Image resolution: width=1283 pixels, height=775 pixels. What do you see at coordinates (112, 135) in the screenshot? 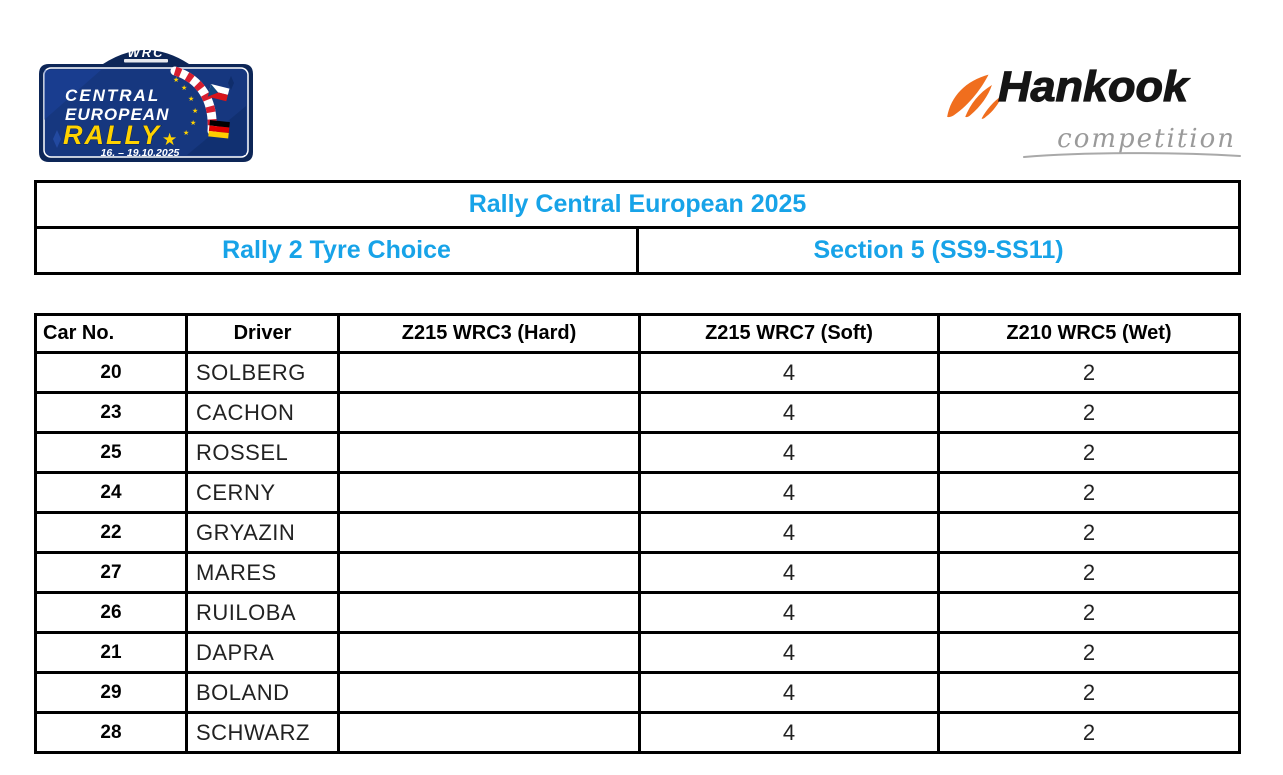
I see `plate-line3: RALLY` at bounding box center [112, 135].